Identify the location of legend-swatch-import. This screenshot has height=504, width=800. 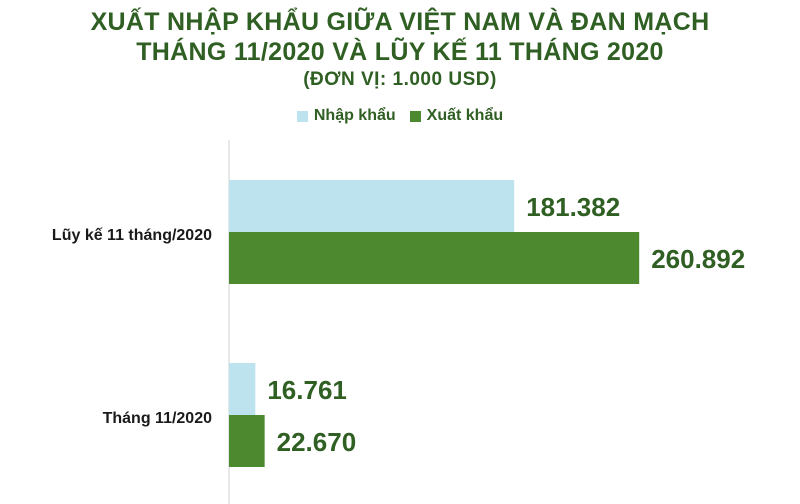
(302, 116).